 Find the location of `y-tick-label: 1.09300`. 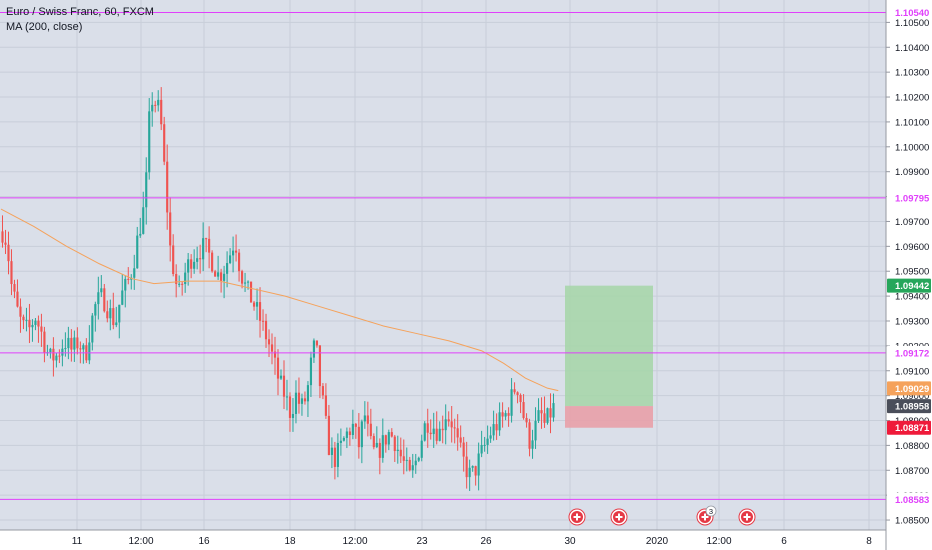

y-tick-label: 1.09300 is located at coordinates (912, 321).